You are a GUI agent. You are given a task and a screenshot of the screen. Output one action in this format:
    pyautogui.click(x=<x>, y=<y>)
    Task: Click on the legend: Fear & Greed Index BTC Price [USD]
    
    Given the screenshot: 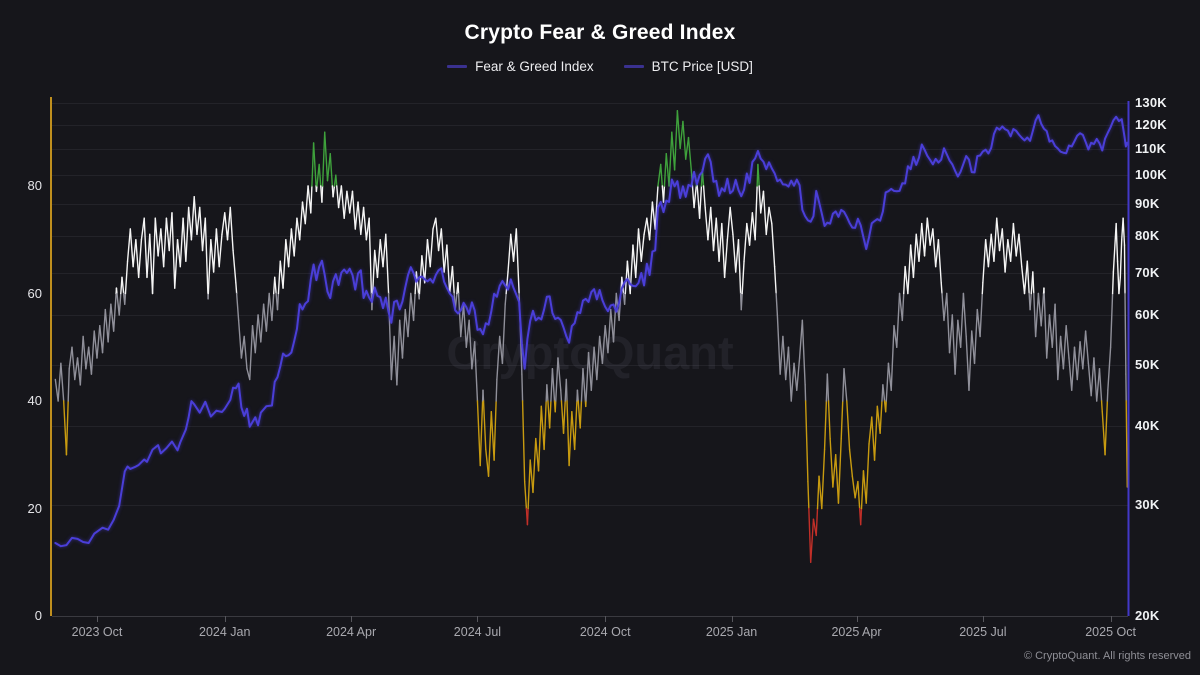 What is the action you would take?
    pyautogui.click(x=600, y=66)
    